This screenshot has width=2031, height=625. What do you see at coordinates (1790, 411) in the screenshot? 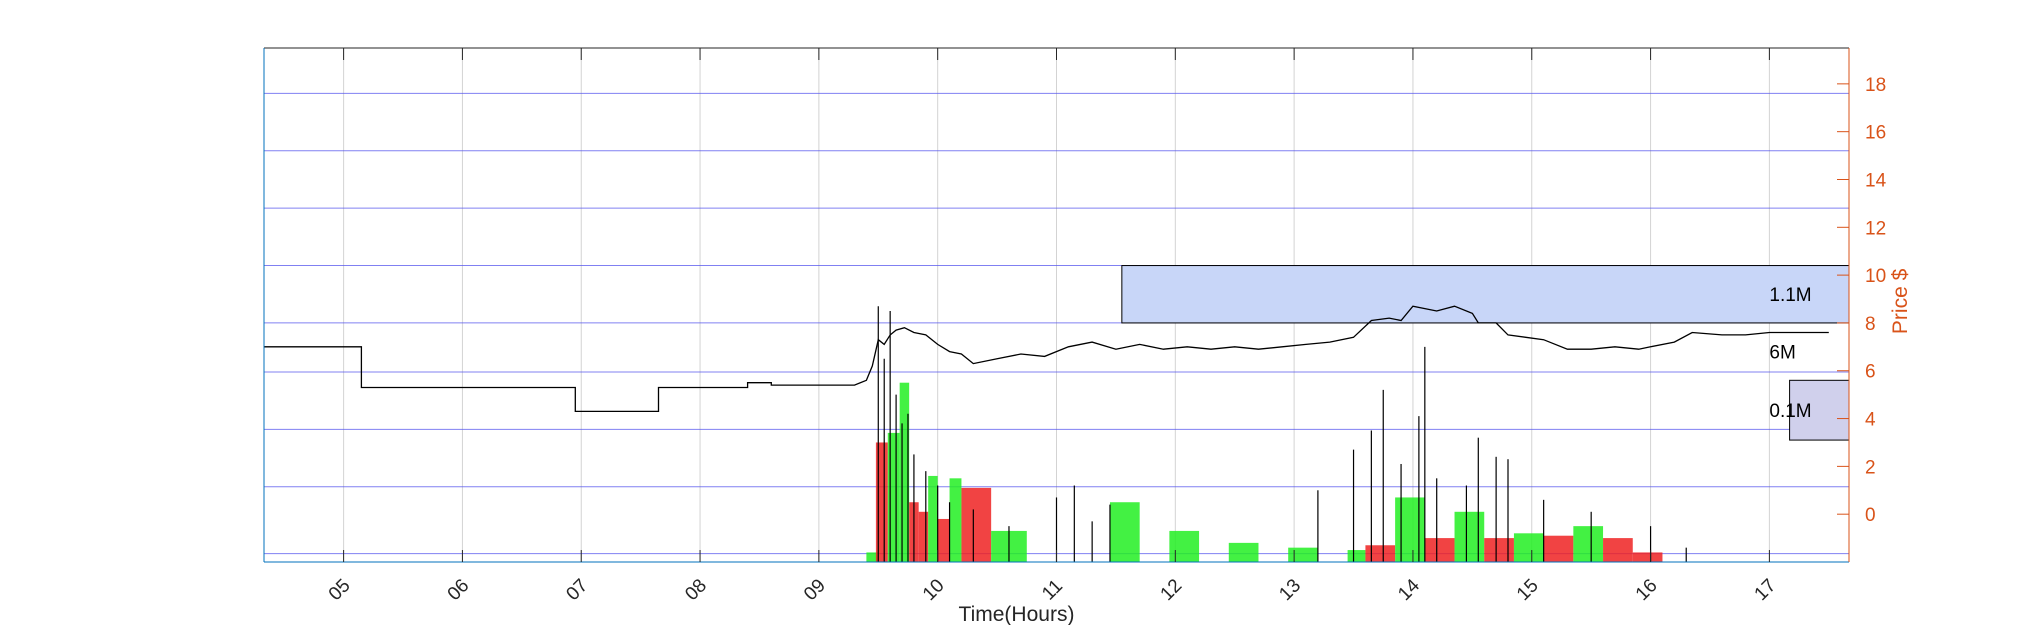
I see `volume-region-label: 0.1M` at bounding box center [1790, 411].